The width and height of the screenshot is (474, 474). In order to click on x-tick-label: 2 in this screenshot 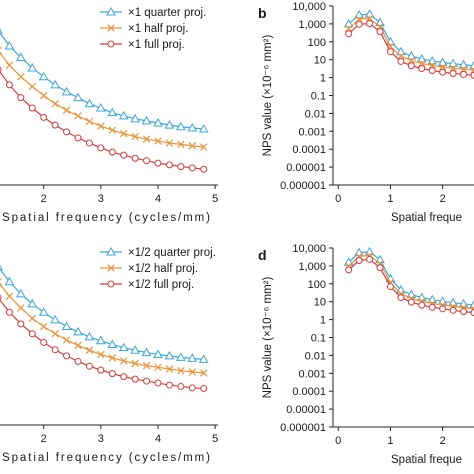, I will do `click(443, 199)`.